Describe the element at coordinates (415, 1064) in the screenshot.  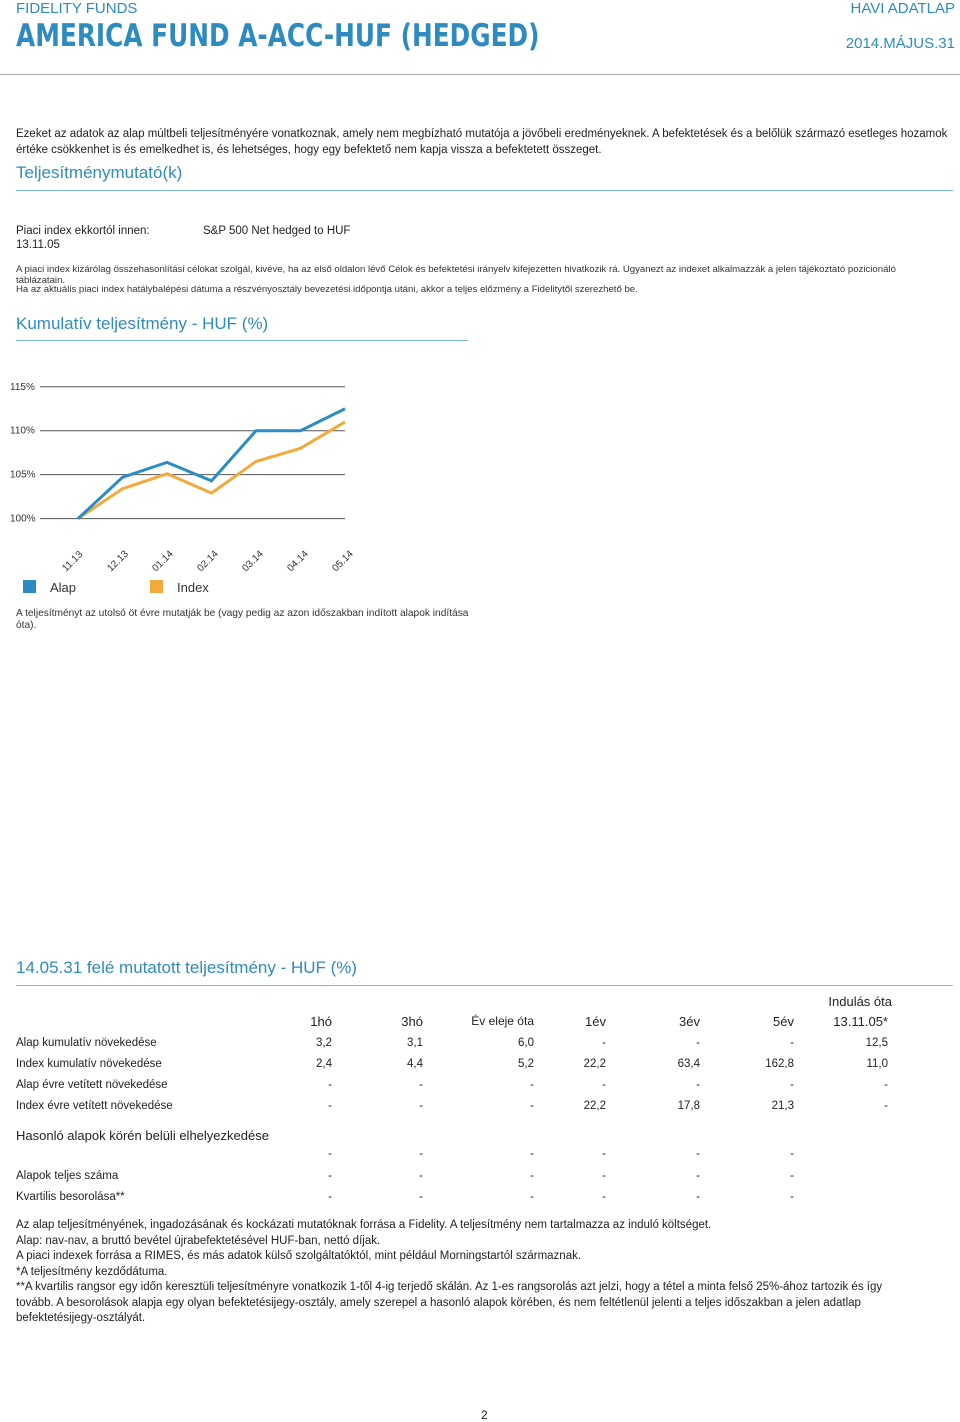
I see `table-cell: 4,4` at that location.